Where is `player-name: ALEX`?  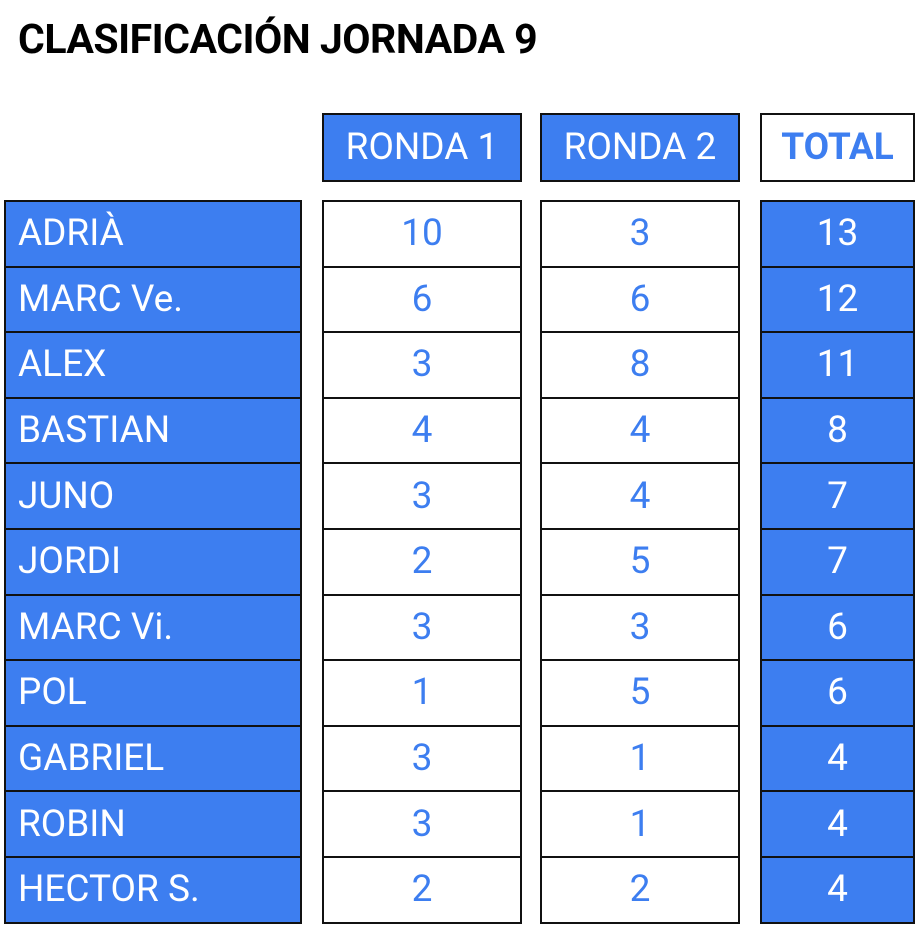
player-name: ALEX is located at coordinates (153, 365).